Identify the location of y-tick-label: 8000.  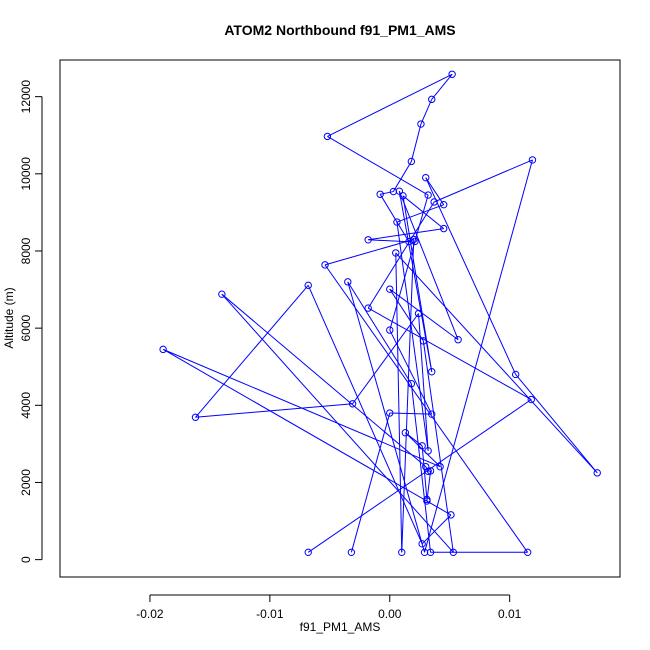
(26, 250).